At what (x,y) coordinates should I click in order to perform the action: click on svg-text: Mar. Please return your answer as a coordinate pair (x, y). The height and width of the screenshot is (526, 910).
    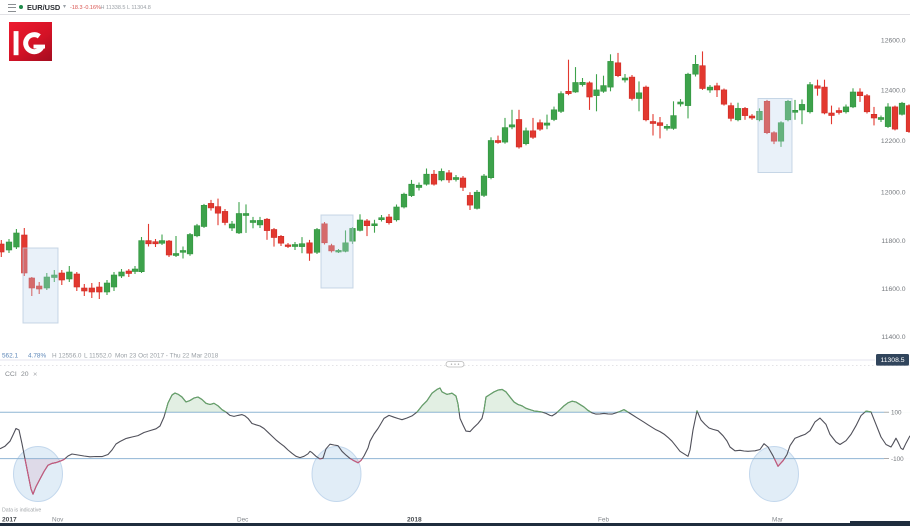
    Looking at the image, I should click on (778, 520).